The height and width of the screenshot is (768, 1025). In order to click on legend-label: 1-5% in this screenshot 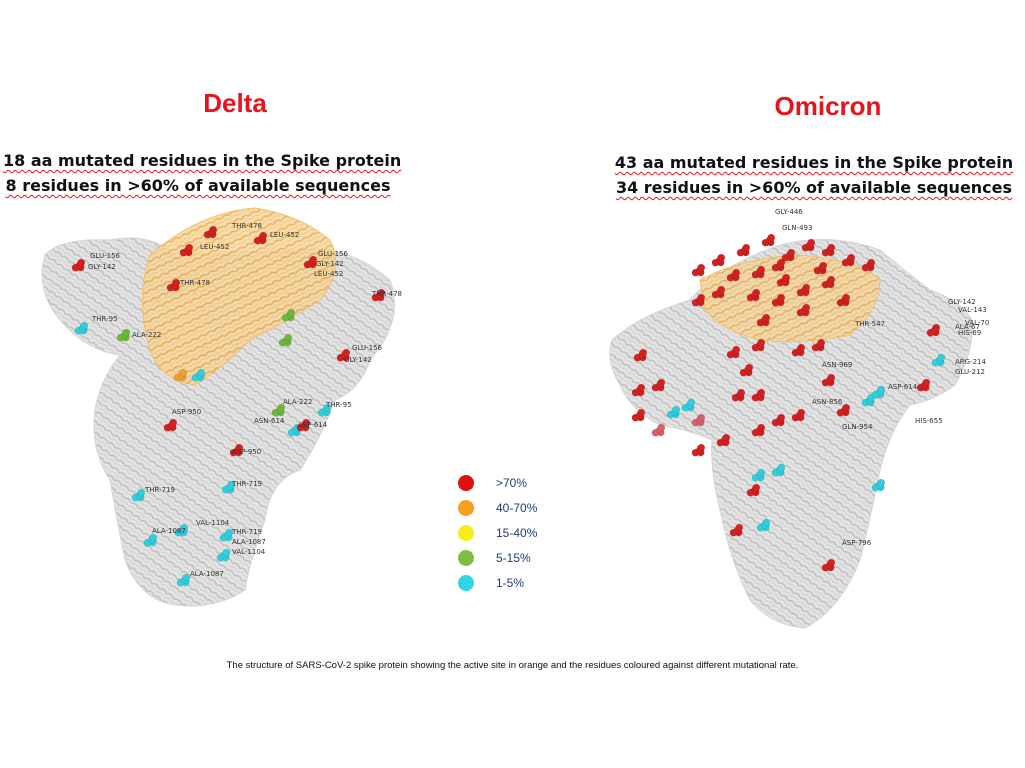, I will do `click(510, 583)`.